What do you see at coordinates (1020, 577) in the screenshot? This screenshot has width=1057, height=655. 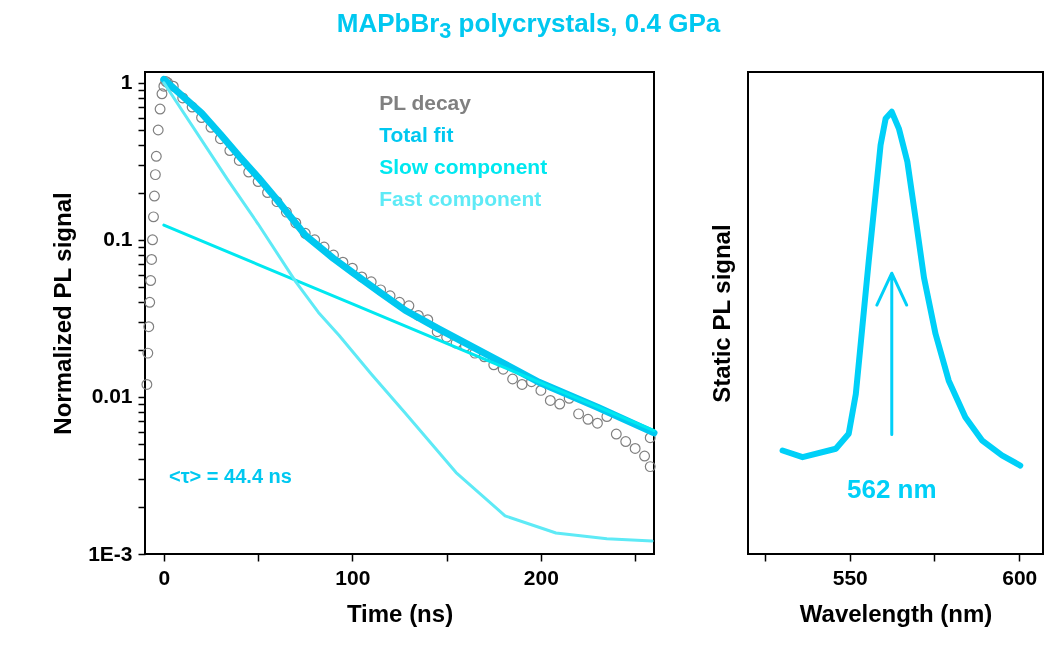 I see `x-tick-label: 600` at bounding box center [1020, 577].